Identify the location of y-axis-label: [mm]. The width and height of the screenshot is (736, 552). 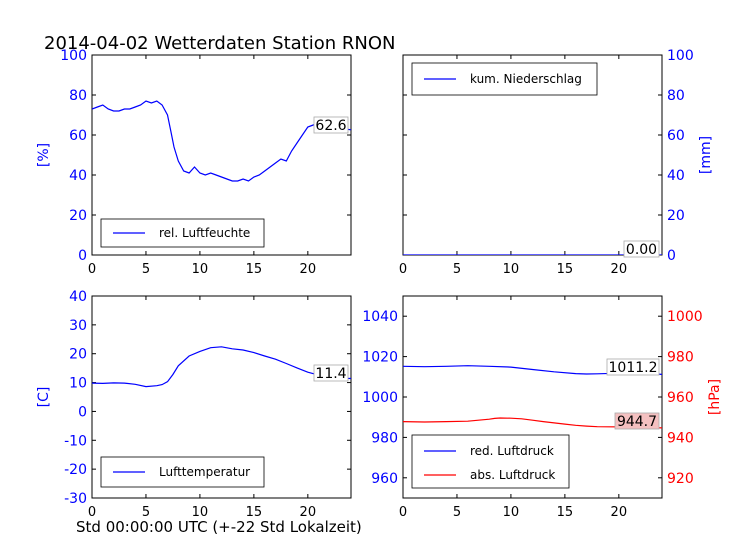
(706, 155).